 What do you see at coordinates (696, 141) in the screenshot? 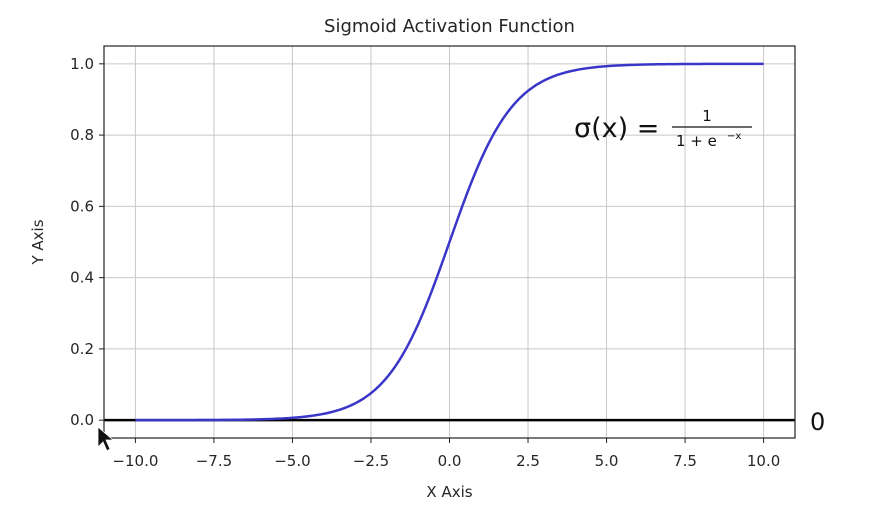
I see `equation-denominator: 1 + e` at bounding box center [696, 141].